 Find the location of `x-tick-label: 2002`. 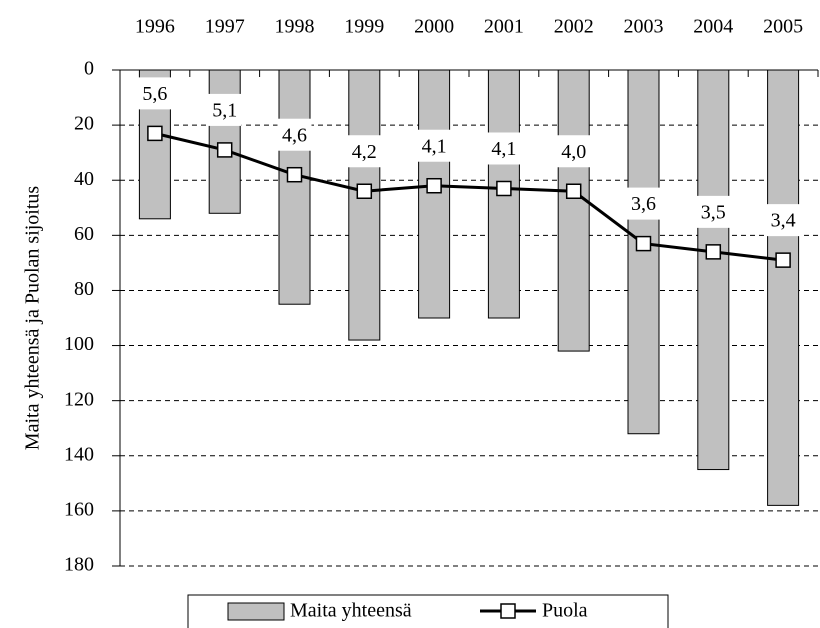

x-tick-label: 2002 is located at coordinates (574, 27).